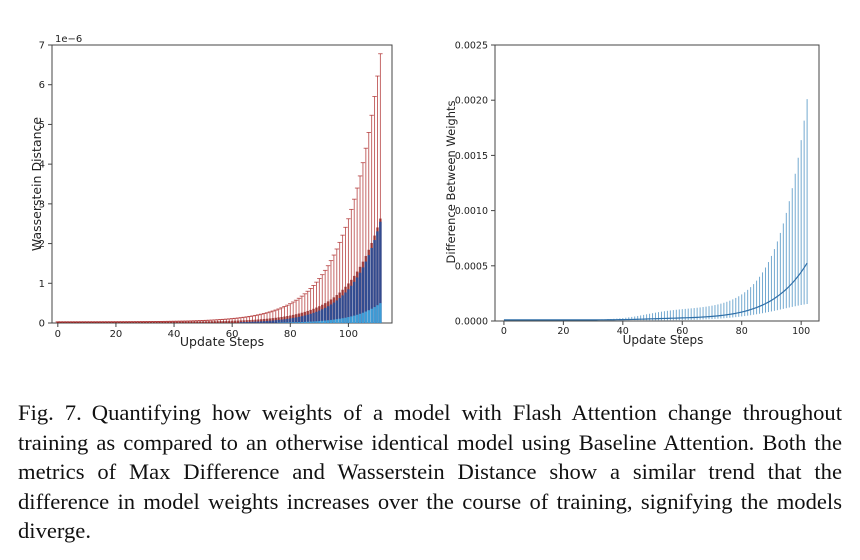 The width and height of the screenshot is (860, 560). I want to click on left-y-tick-label: 4, so click(42, 165).